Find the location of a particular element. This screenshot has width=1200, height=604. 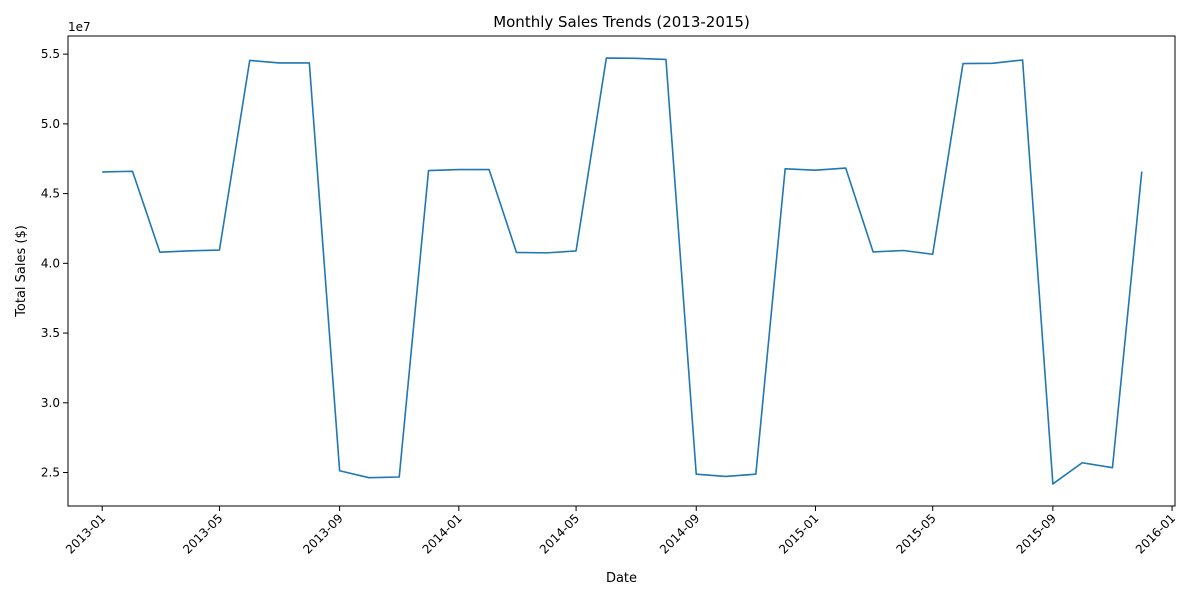

x-tick-label: 2014-01 is located at coordinates (442, 533).